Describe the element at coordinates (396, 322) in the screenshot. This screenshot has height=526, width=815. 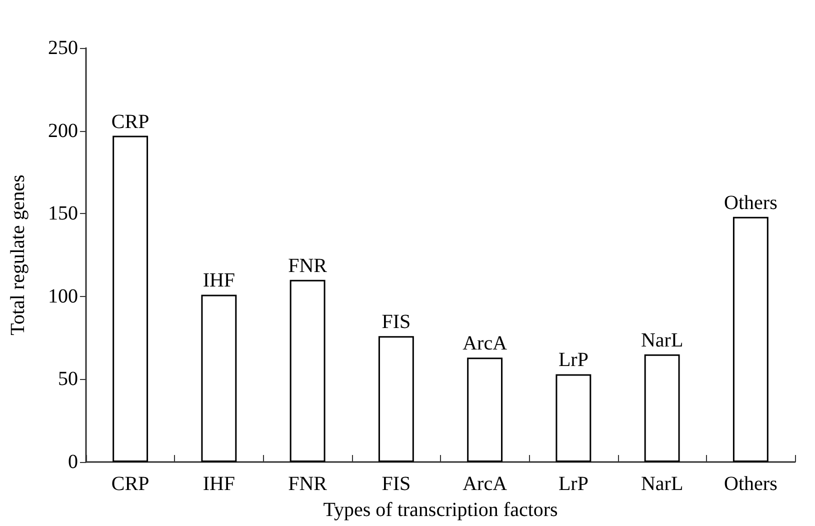
I see `annotation: FIS` at that location.